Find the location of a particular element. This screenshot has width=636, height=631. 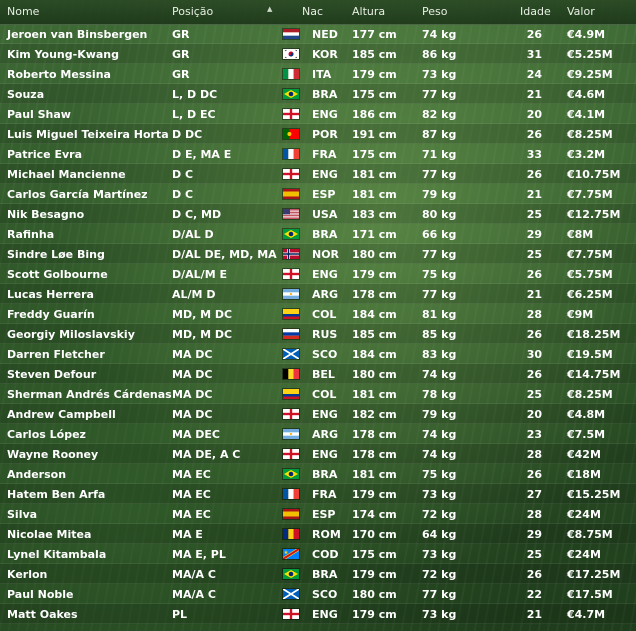

player-position: MD, M DC is located at coordinates (202, 334).